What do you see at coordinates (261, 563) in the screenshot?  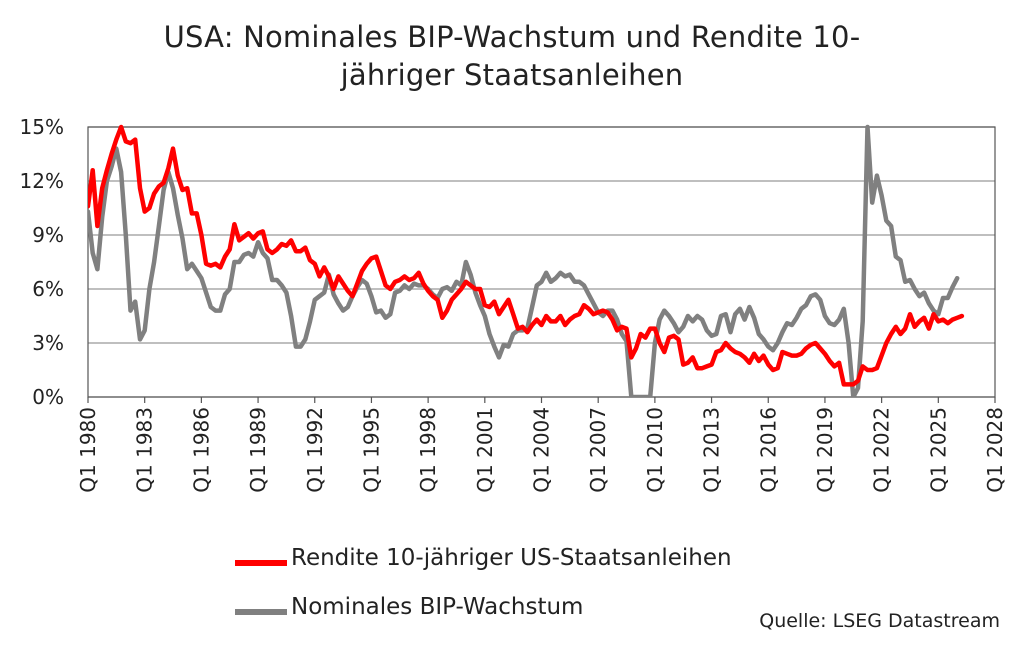 I see `legend-swatch-yield` at bounding box center [261, 563].